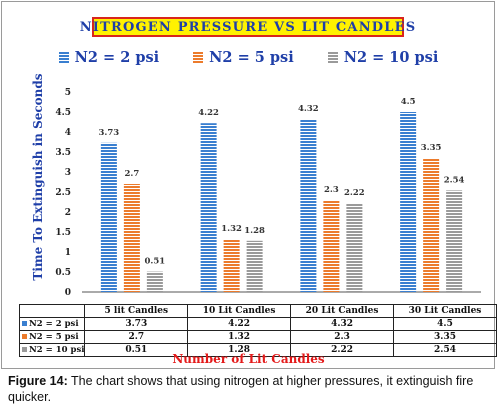 This screenshot has width=497, height=420. I want to click on row-label-2psi: N2 = 2 psi, so click(54, 324).